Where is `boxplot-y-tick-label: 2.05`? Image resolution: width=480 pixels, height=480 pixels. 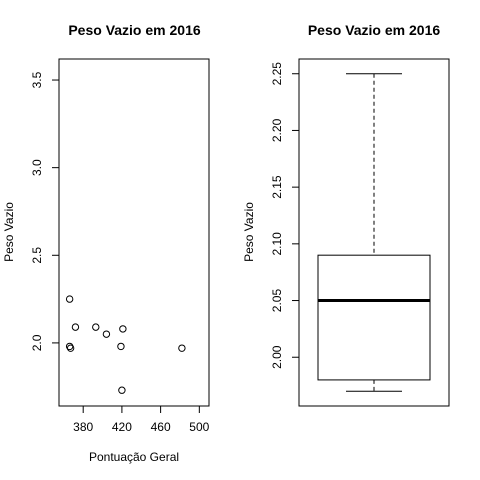
boxplot-y-tick-label: 2.05 is located at coordinates (277, 301).